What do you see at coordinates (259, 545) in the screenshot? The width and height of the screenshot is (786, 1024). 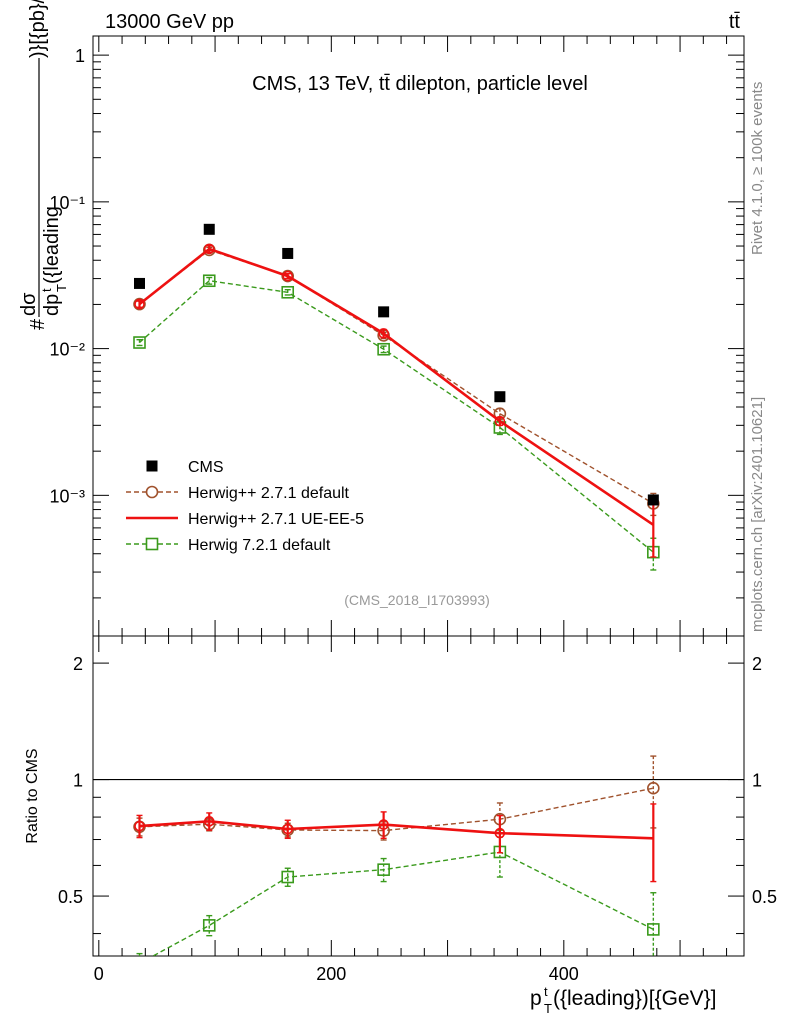 I see `legend-label: Herwig 7.2.1 default` at bounding box center [259, 545].